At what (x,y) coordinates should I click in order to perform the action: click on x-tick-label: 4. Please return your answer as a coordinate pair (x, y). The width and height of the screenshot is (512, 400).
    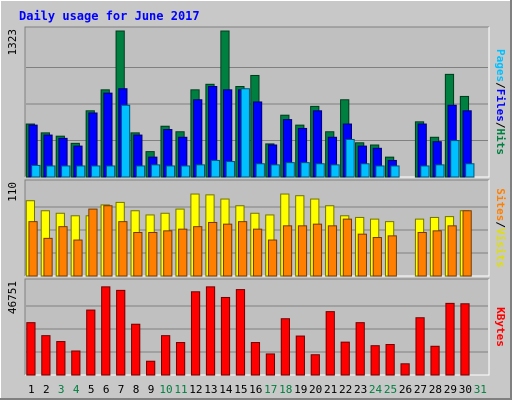
    Looking at the image, I should click on (76, 389).